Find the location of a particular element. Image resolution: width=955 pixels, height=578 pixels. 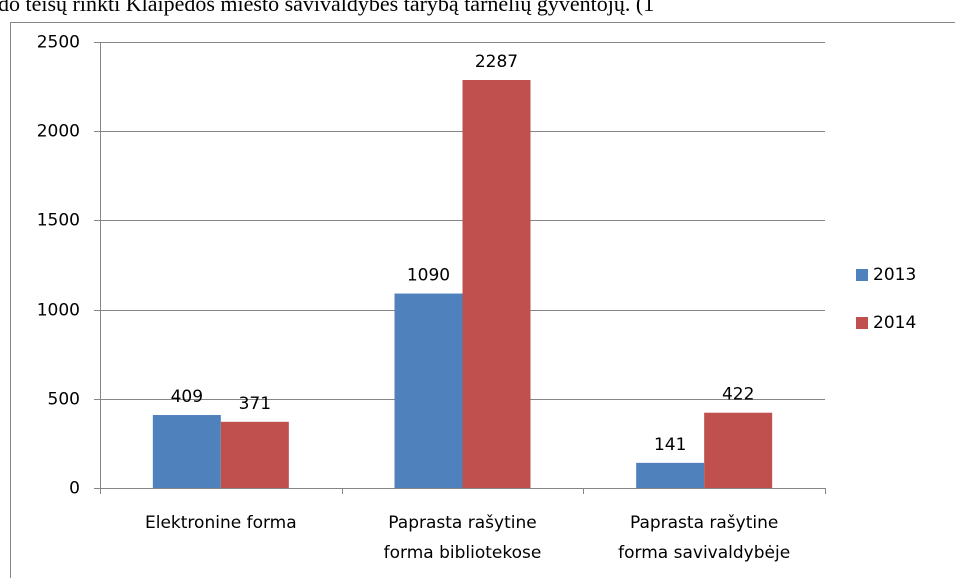

data-label: 422 is located at coordinates (738, 395).